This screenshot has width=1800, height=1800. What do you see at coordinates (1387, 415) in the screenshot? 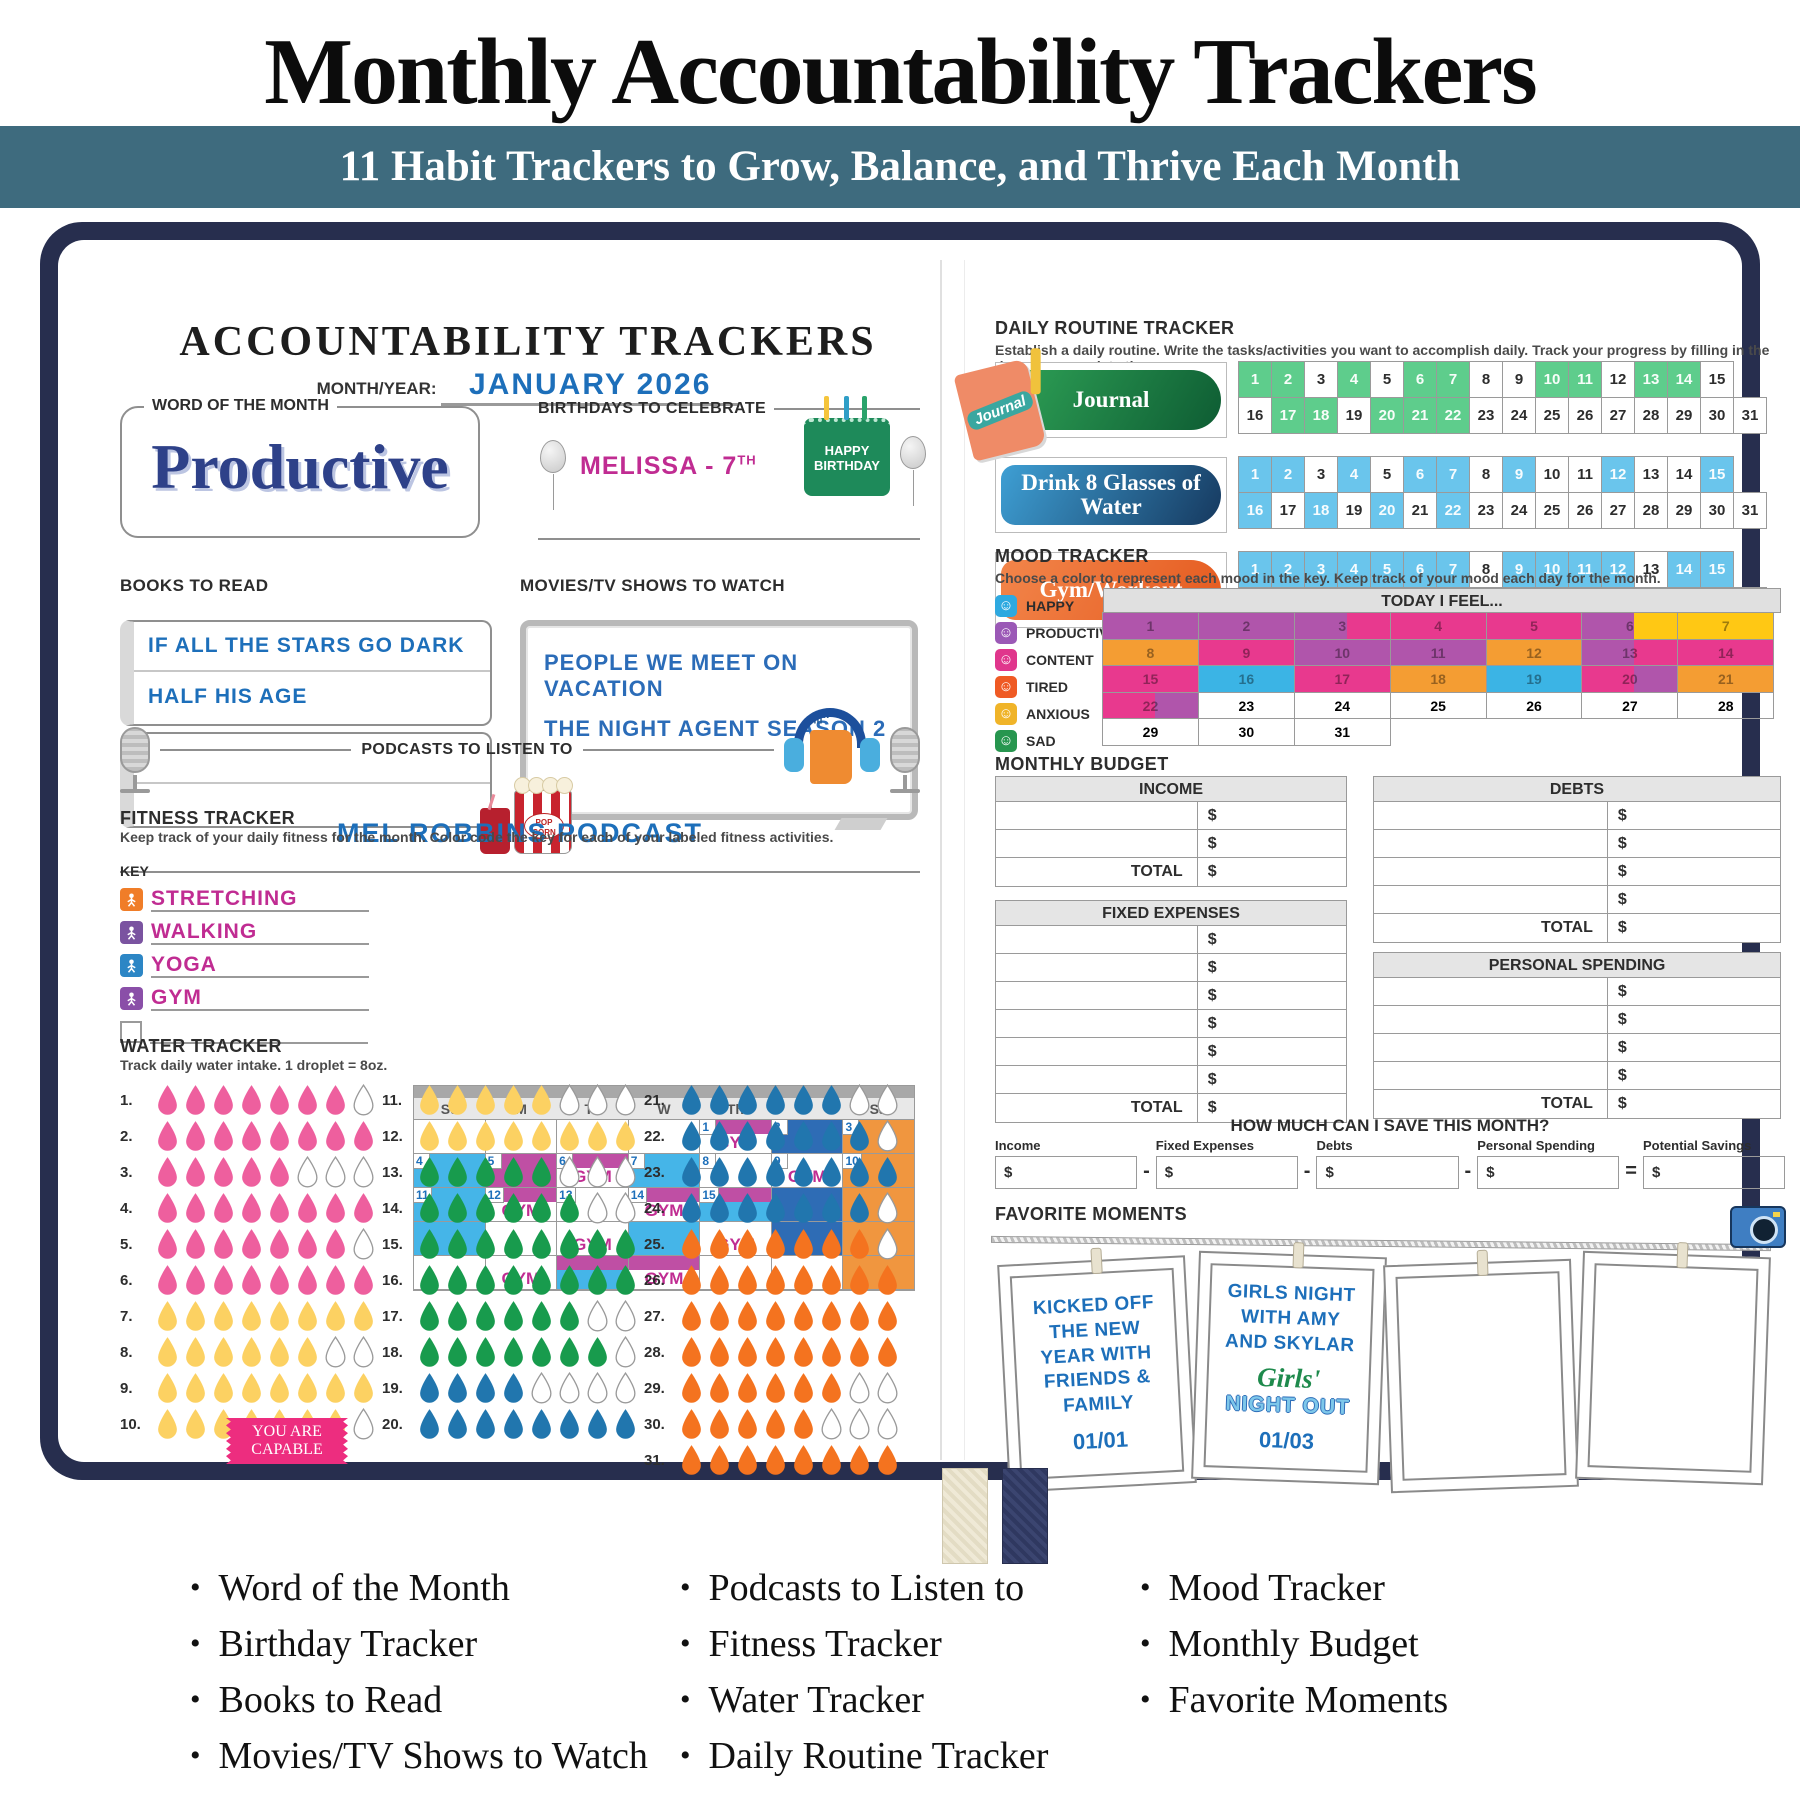
I see `routine-day-cell: 20` at bounding box center [1387, 415].